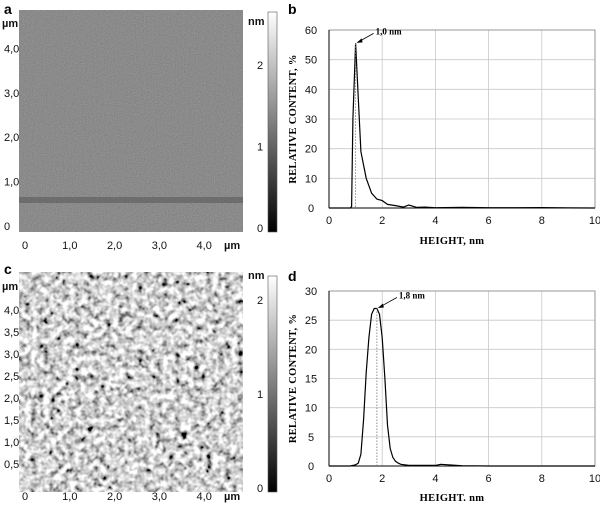 Image resolution: width=600 pixels, height=506 pixels. I want to click on y-tick-label-c: 3,5, so click(11, 333).